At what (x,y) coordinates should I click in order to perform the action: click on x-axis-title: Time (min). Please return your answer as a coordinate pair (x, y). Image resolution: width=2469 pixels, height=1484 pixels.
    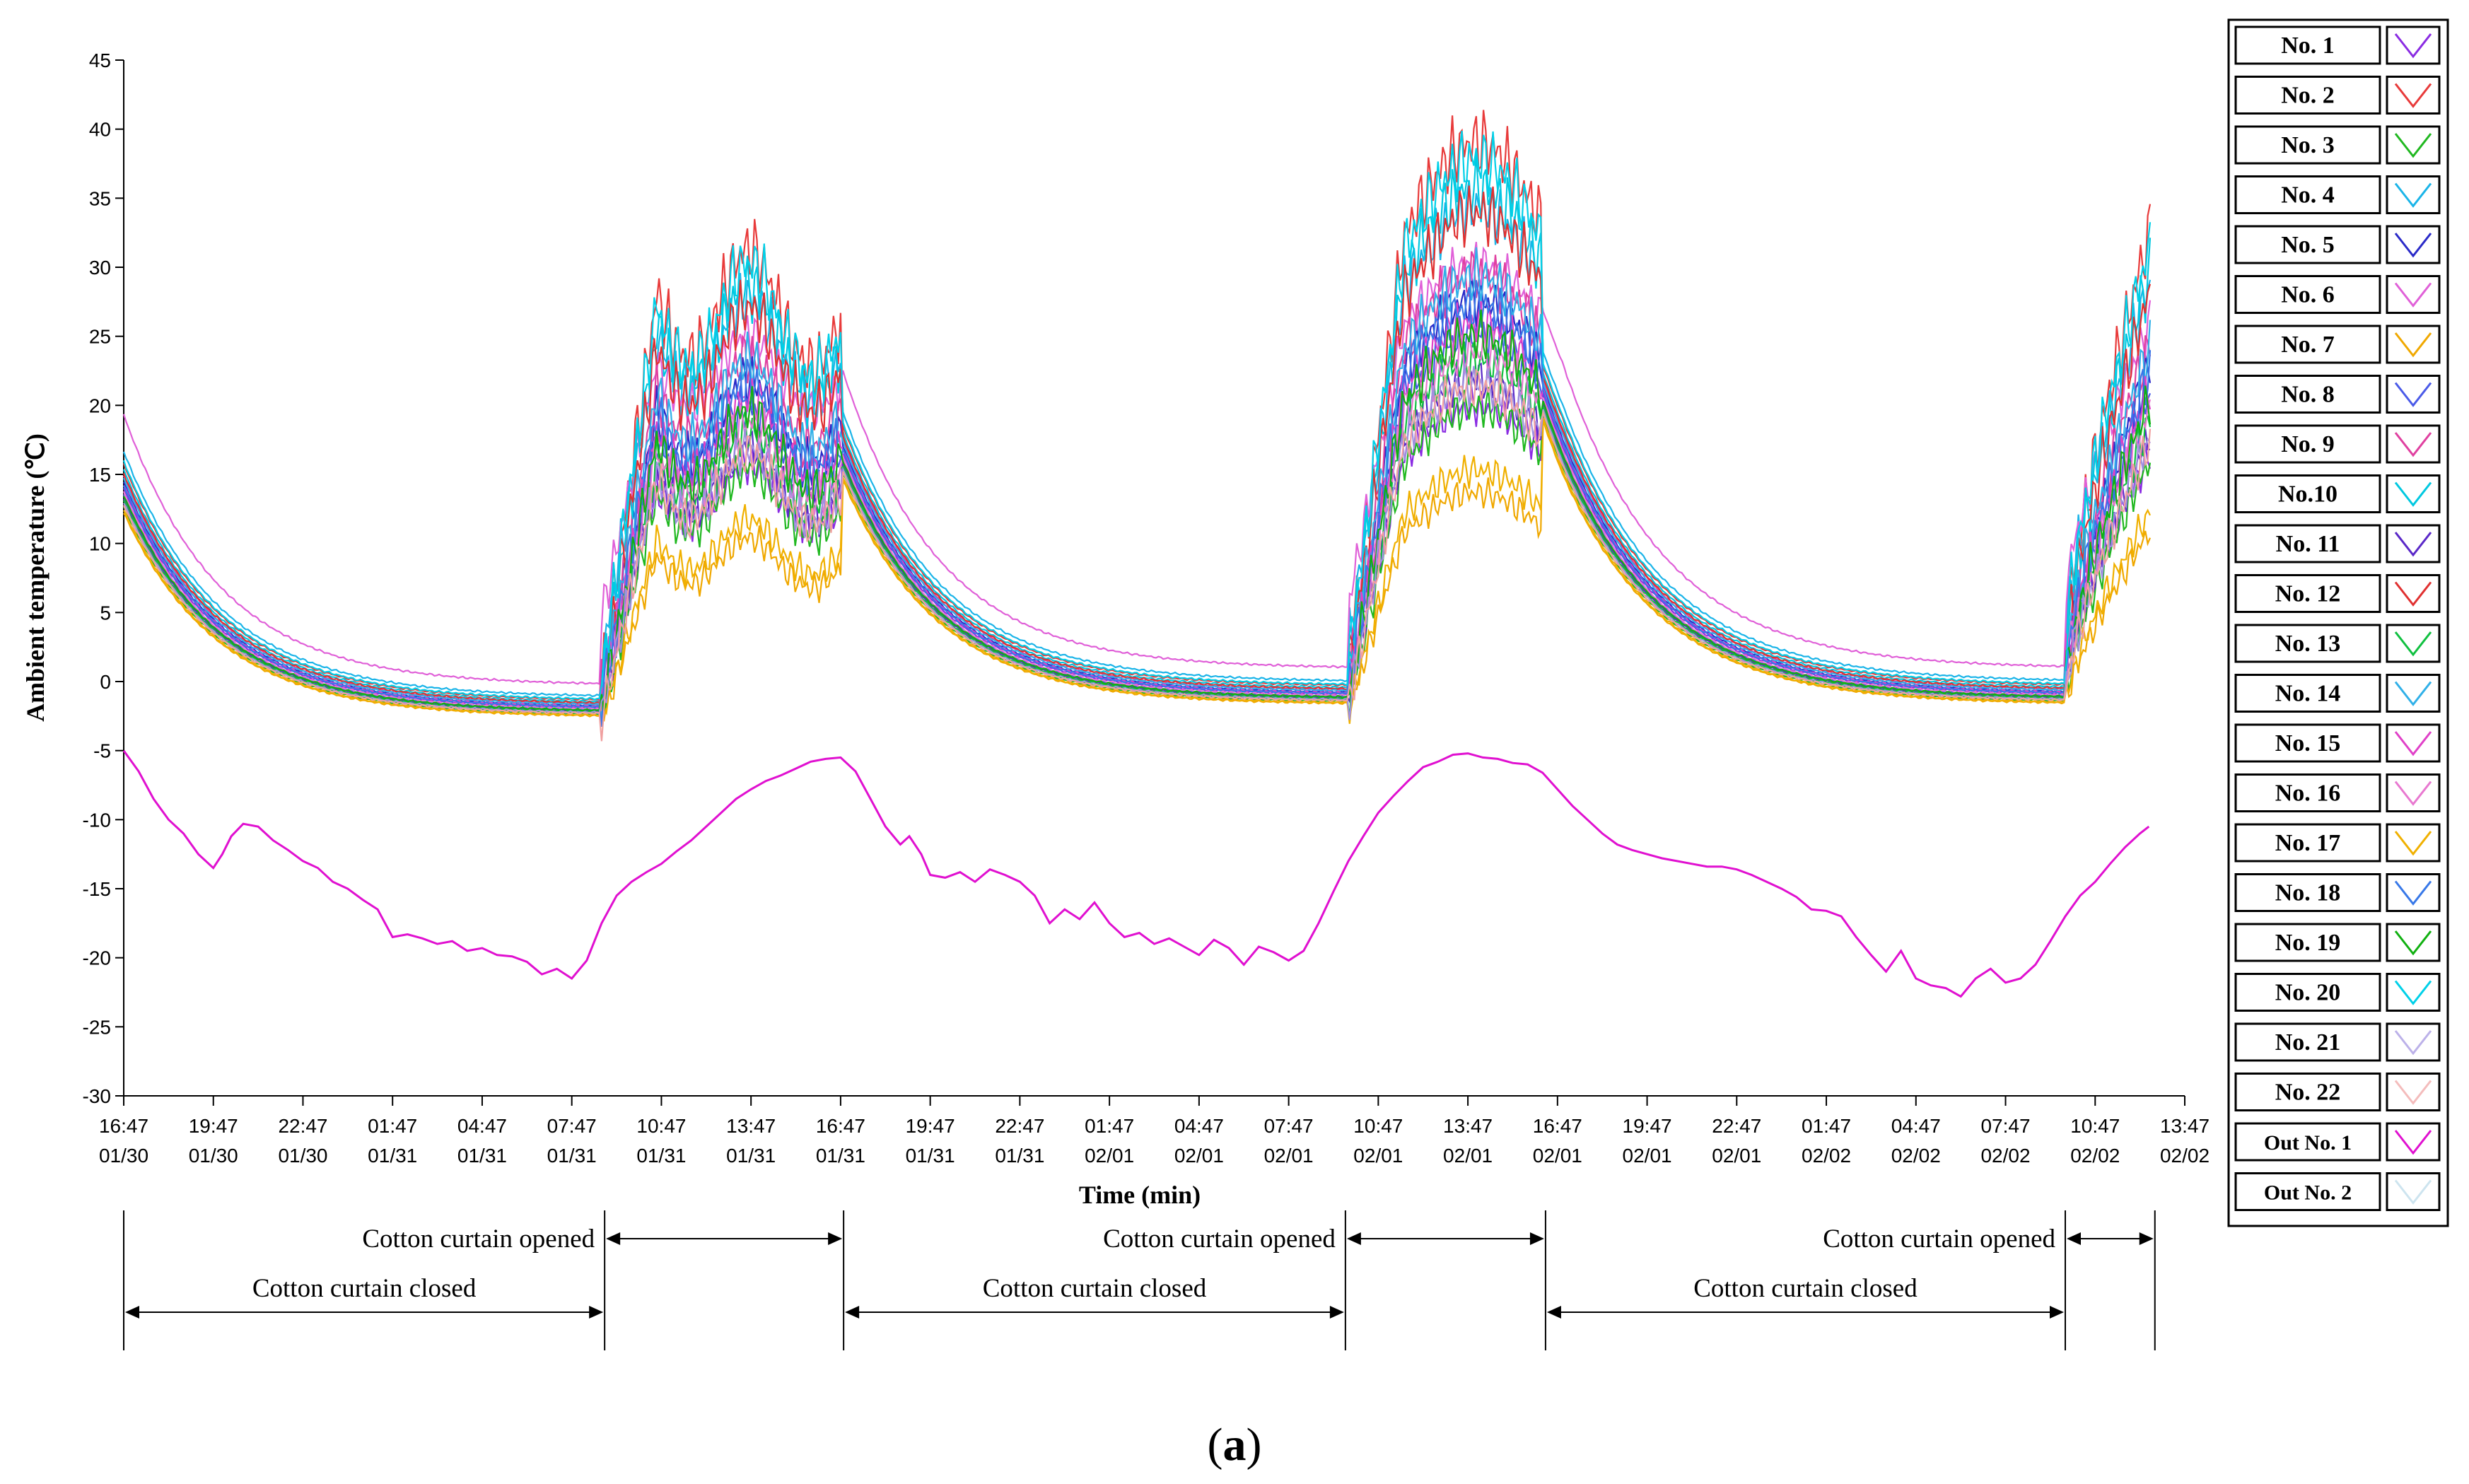
    Looking at the image, I should click on (1140, 1195).